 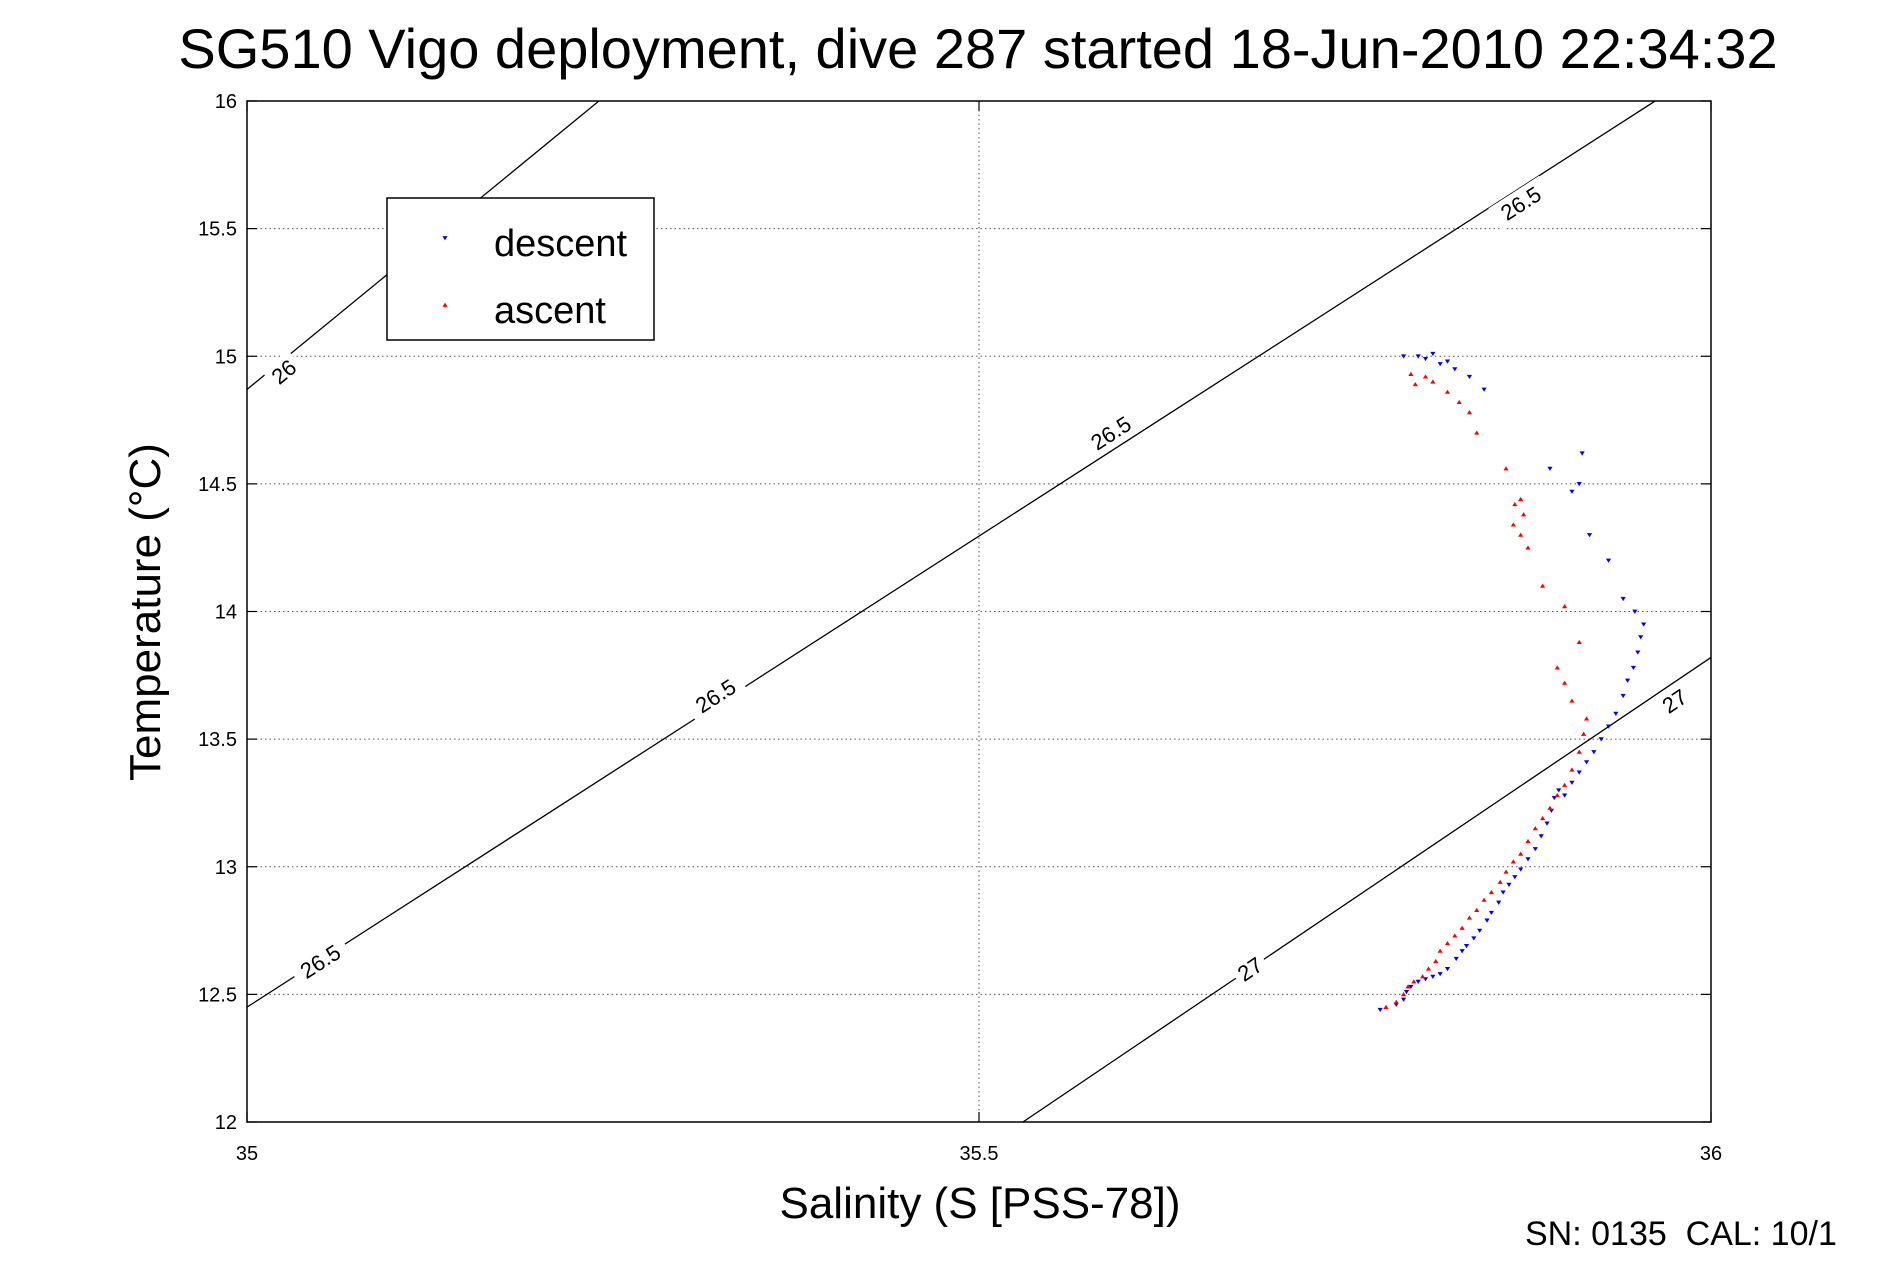 What do you see at coordinates (1250, 969) in the screenshot?
I see `contour-label: 27` at bounding box center [1250, 969].